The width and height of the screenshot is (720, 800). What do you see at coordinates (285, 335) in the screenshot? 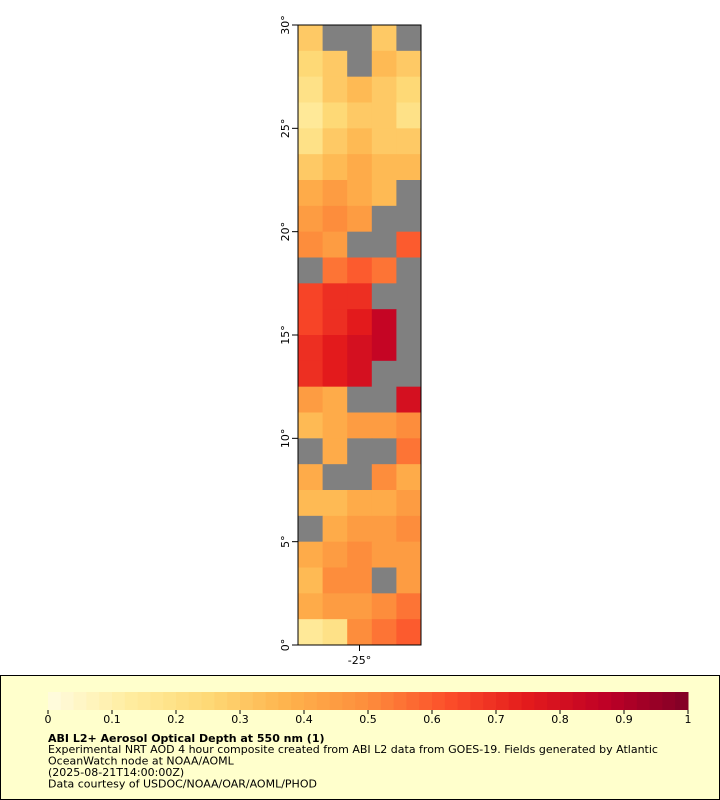
I see `y-tick-label: 15°` at bounding box center [285, 335].